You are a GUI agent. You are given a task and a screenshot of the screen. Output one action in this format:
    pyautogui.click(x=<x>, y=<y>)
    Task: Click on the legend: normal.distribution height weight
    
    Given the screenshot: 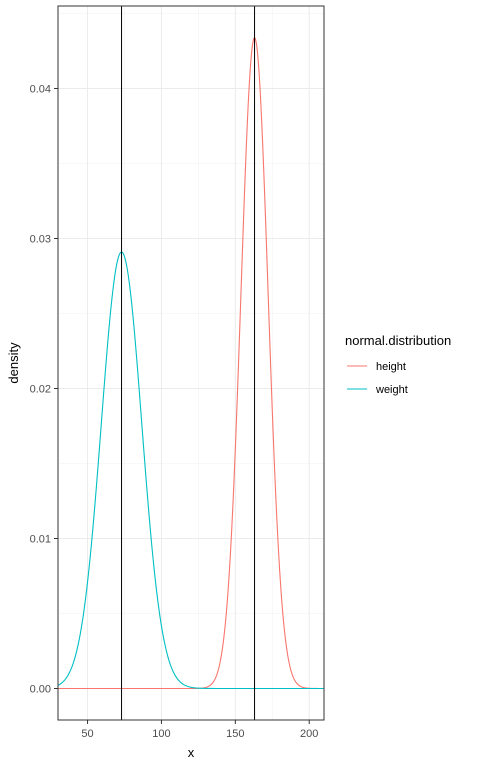 What is the action you would take?
    pyautogui.click(x=398, y=364)
    